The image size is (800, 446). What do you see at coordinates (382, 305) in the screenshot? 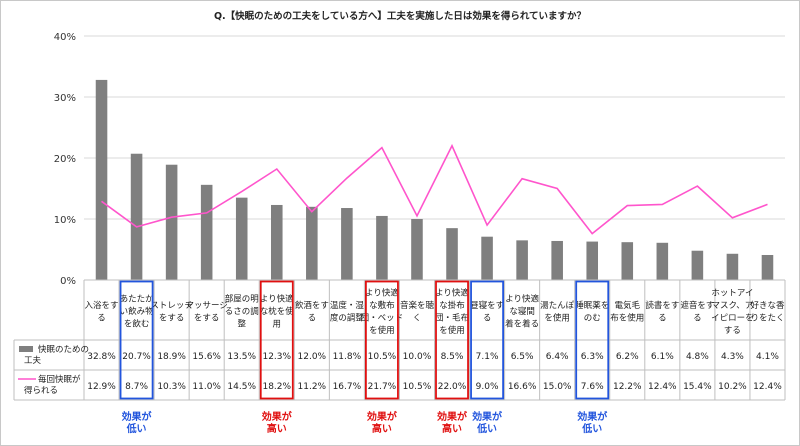
I see `category-label: な敷布` at bounding box center [382, 305].